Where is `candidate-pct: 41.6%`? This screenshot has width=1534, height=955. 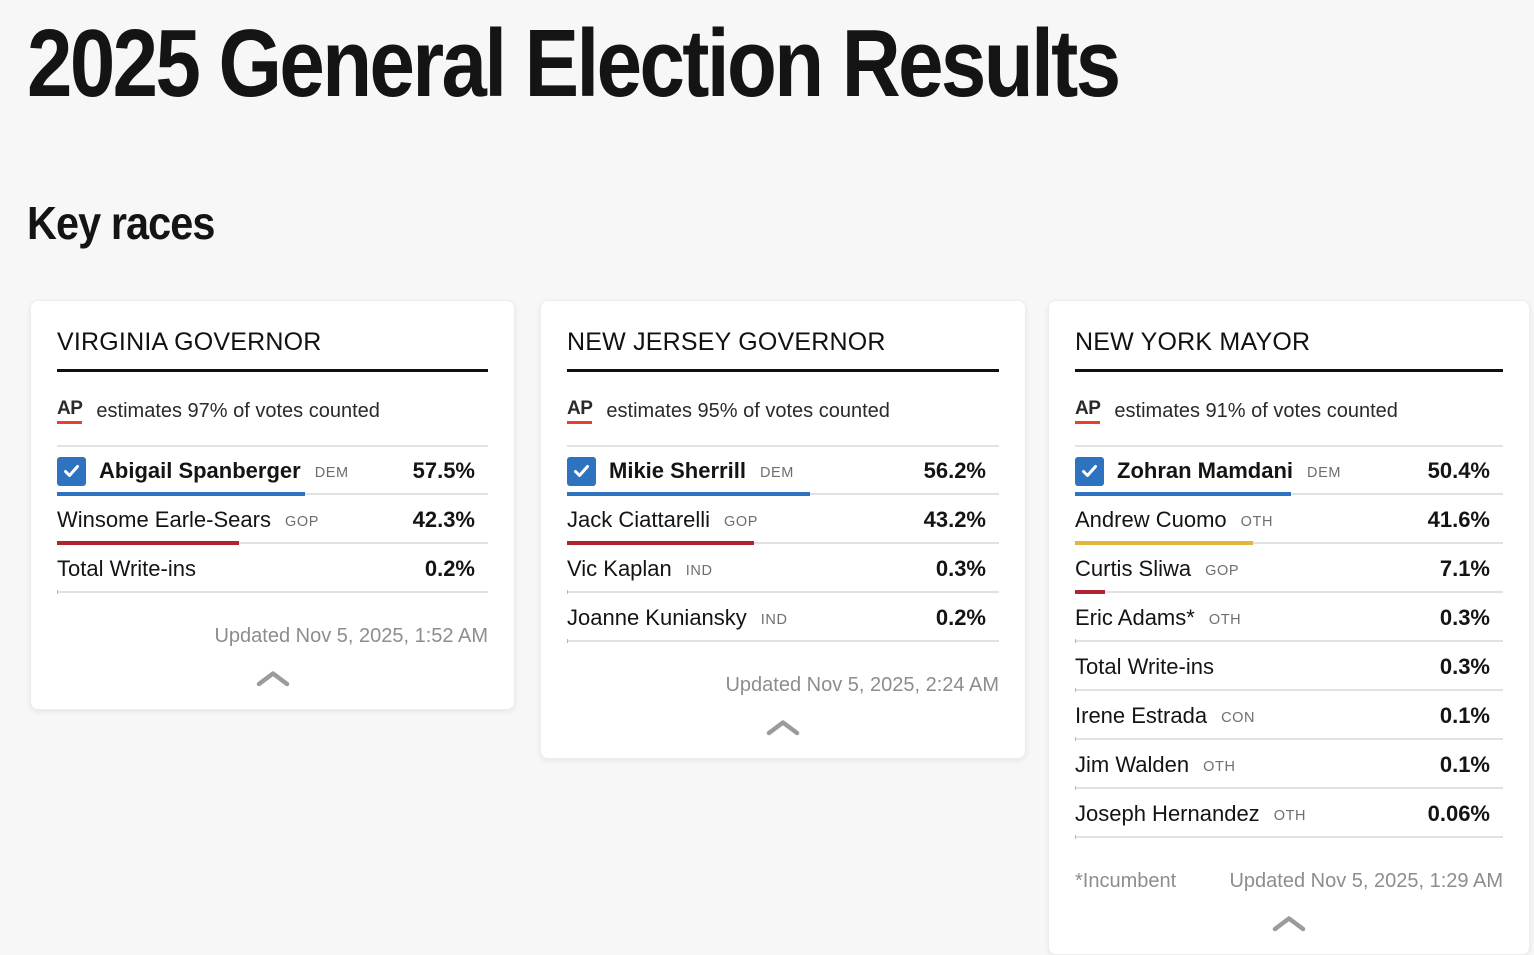 candidate-pct: 41.6% is located at coordinates (1458, 519).